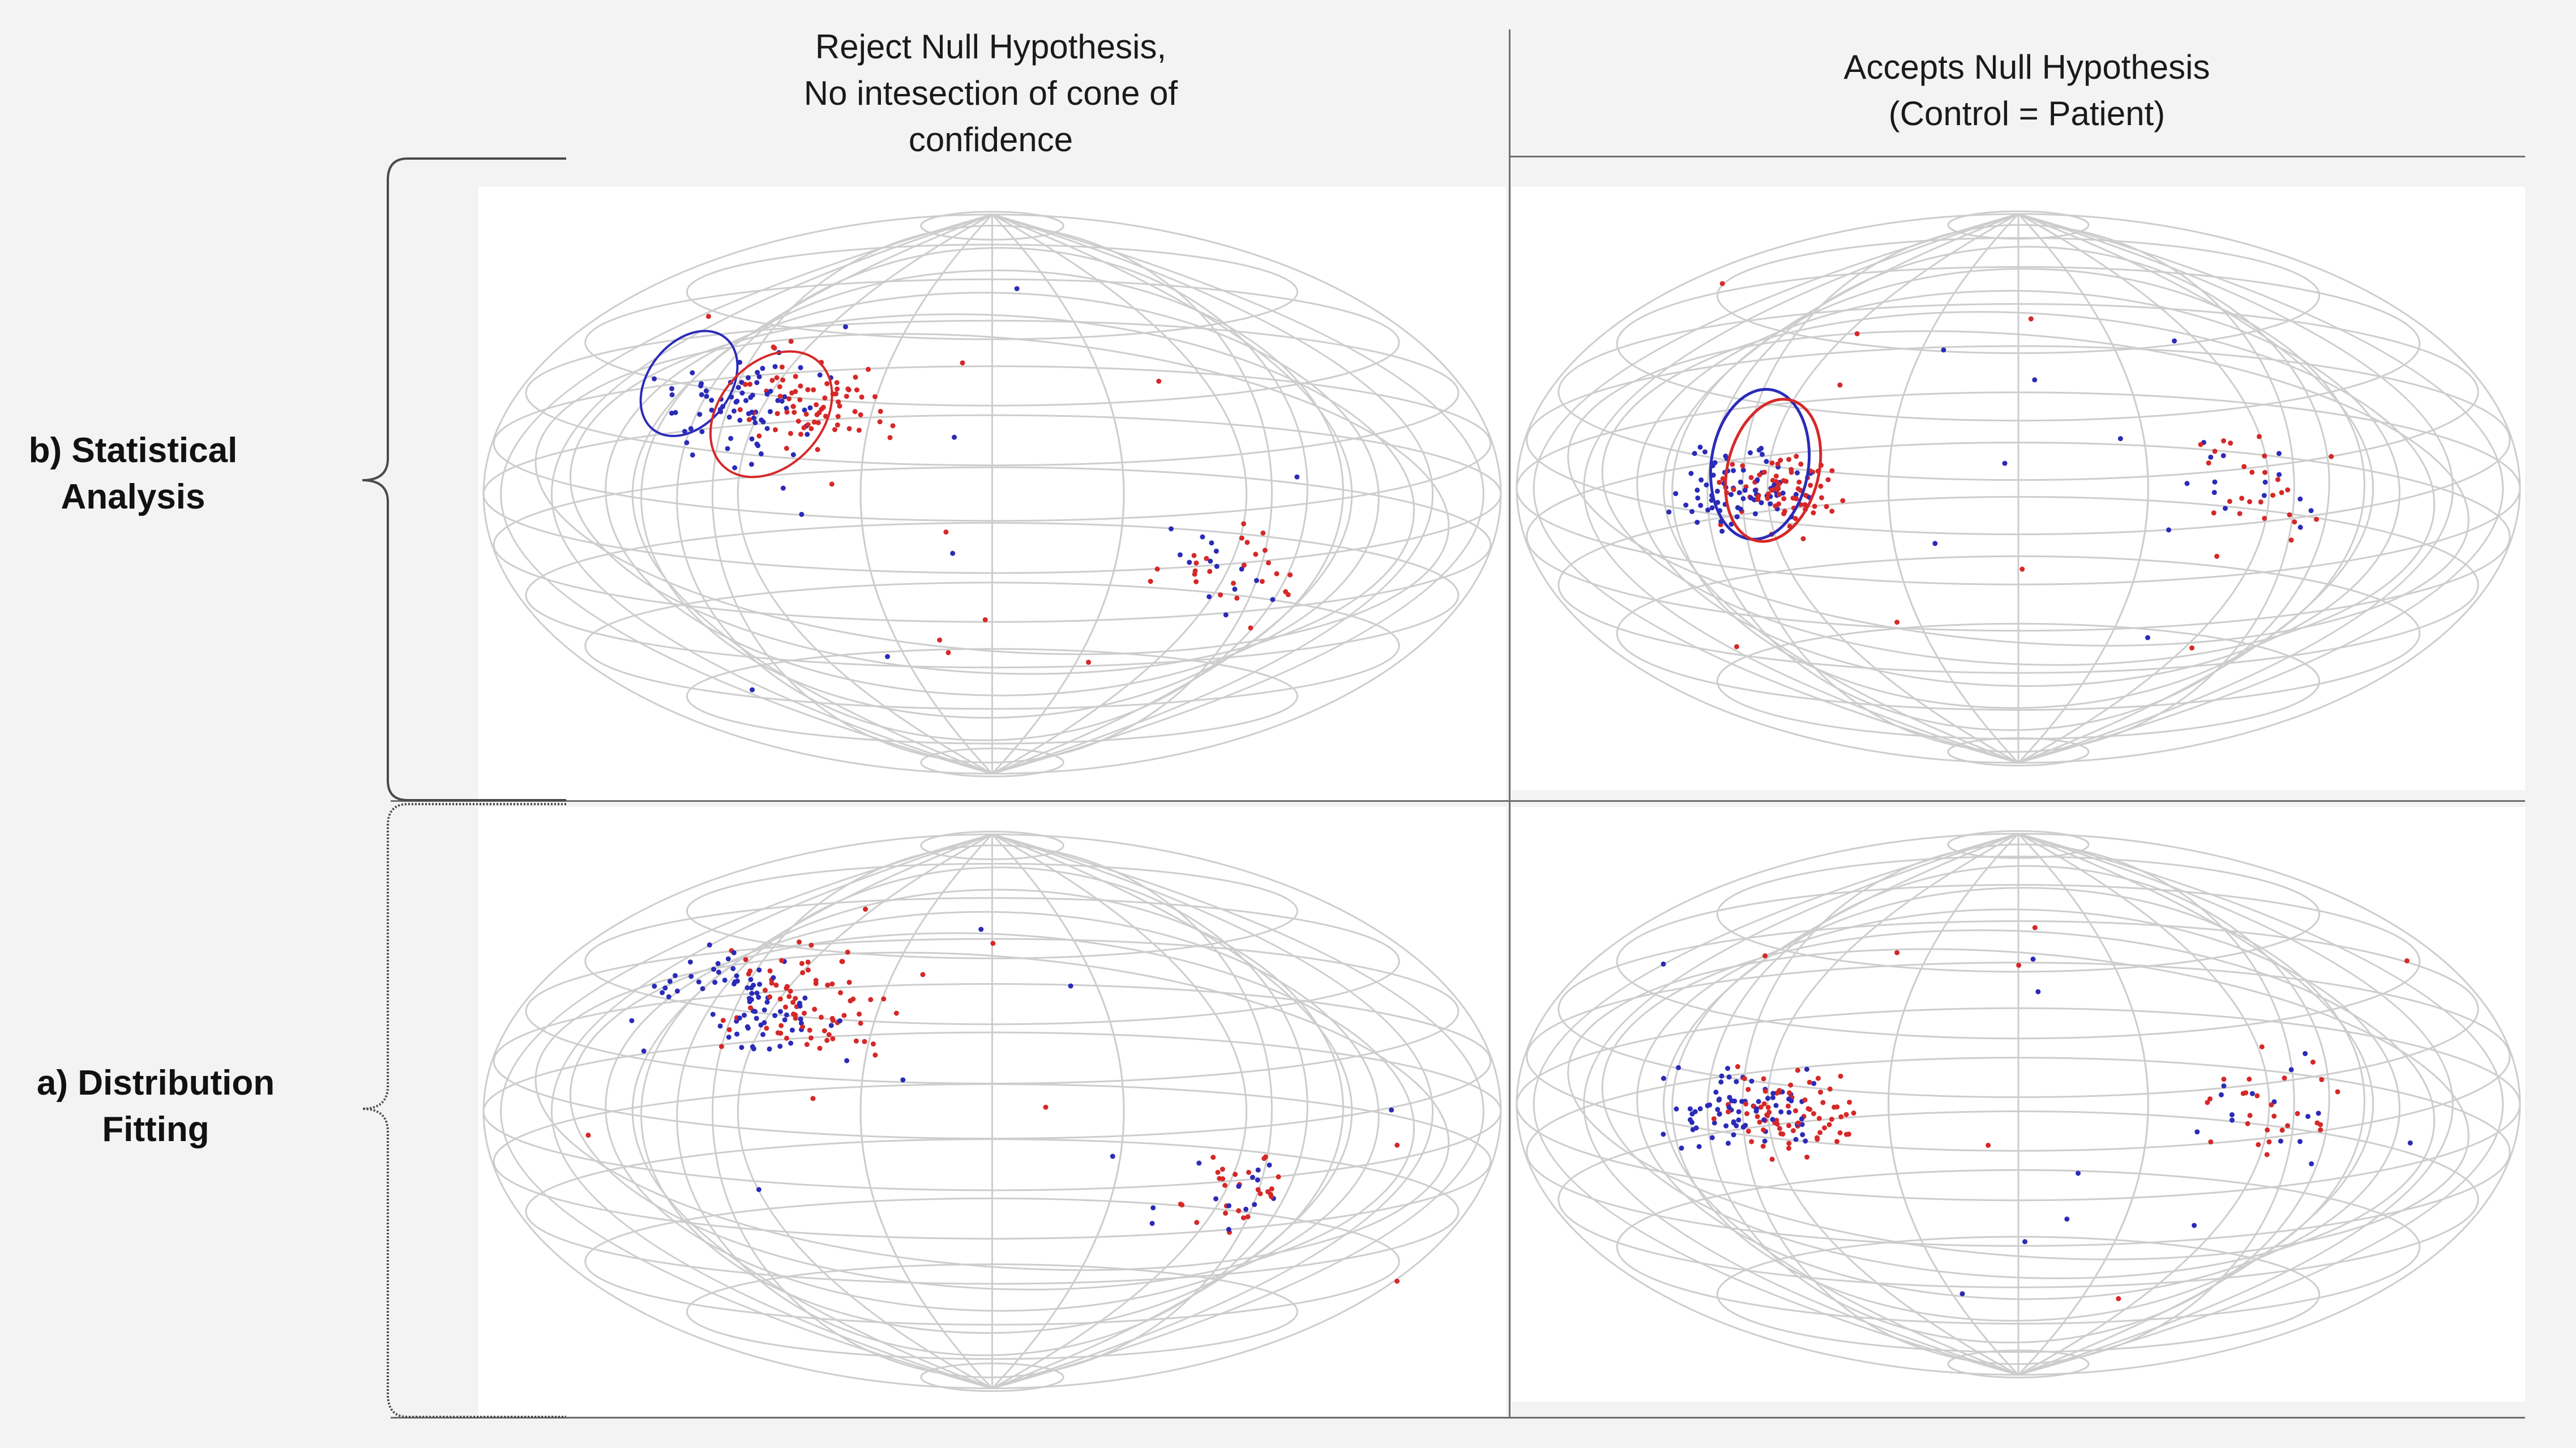 Image resolution: width=2576 pixels, height=1448 pixels. I want to click on vertical-column-divider, so click(1509, 723).